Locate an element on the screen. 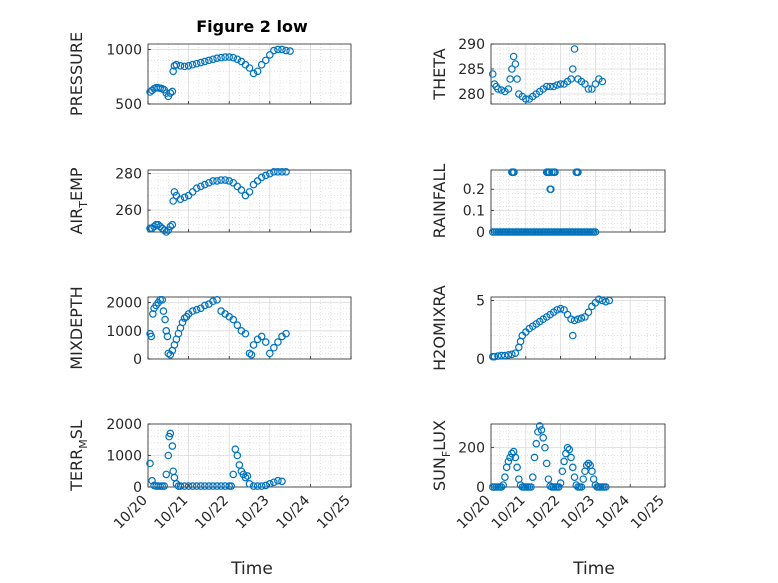 Image resolution: width=778 pixels, height=583 pixels. subplot-5: 0 1000 2000 MIXDEPTH is located at coordinates (209, 328).